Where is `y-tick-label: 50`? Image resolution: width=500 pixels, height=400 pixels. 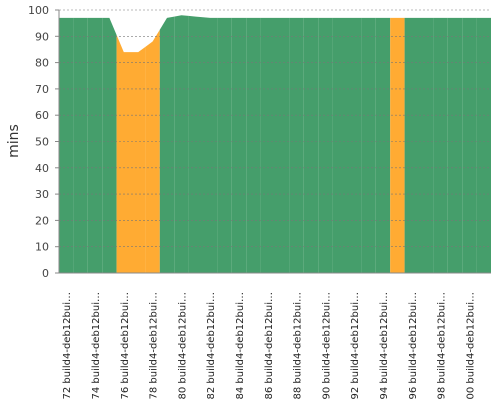
y-tick-label: 50 is located at coordinates (42, 142).